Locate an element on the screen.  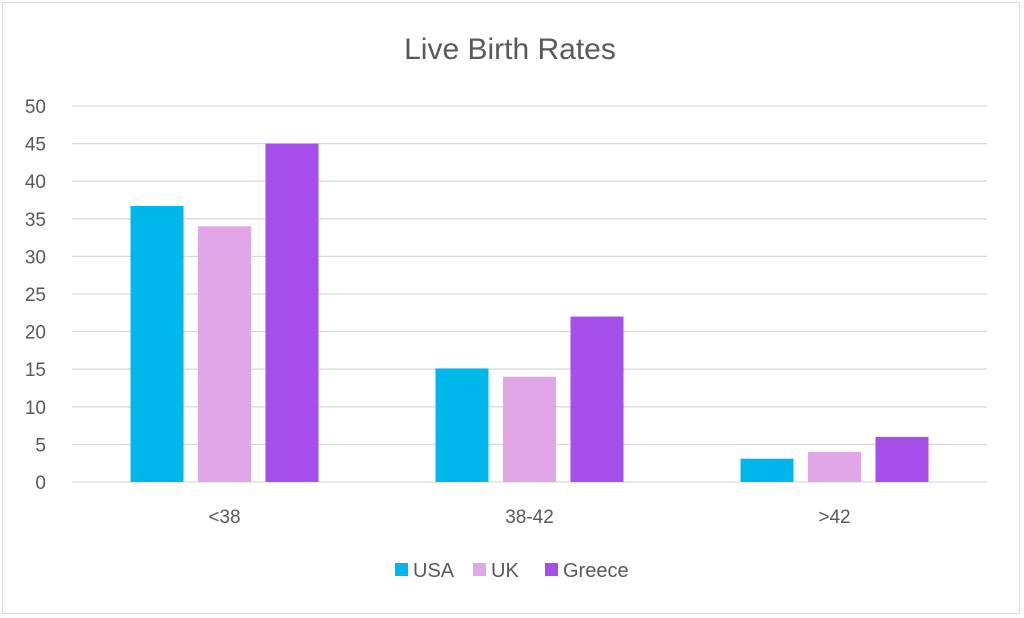
y-tick-label: 50 is located at coordinates (35, 107).